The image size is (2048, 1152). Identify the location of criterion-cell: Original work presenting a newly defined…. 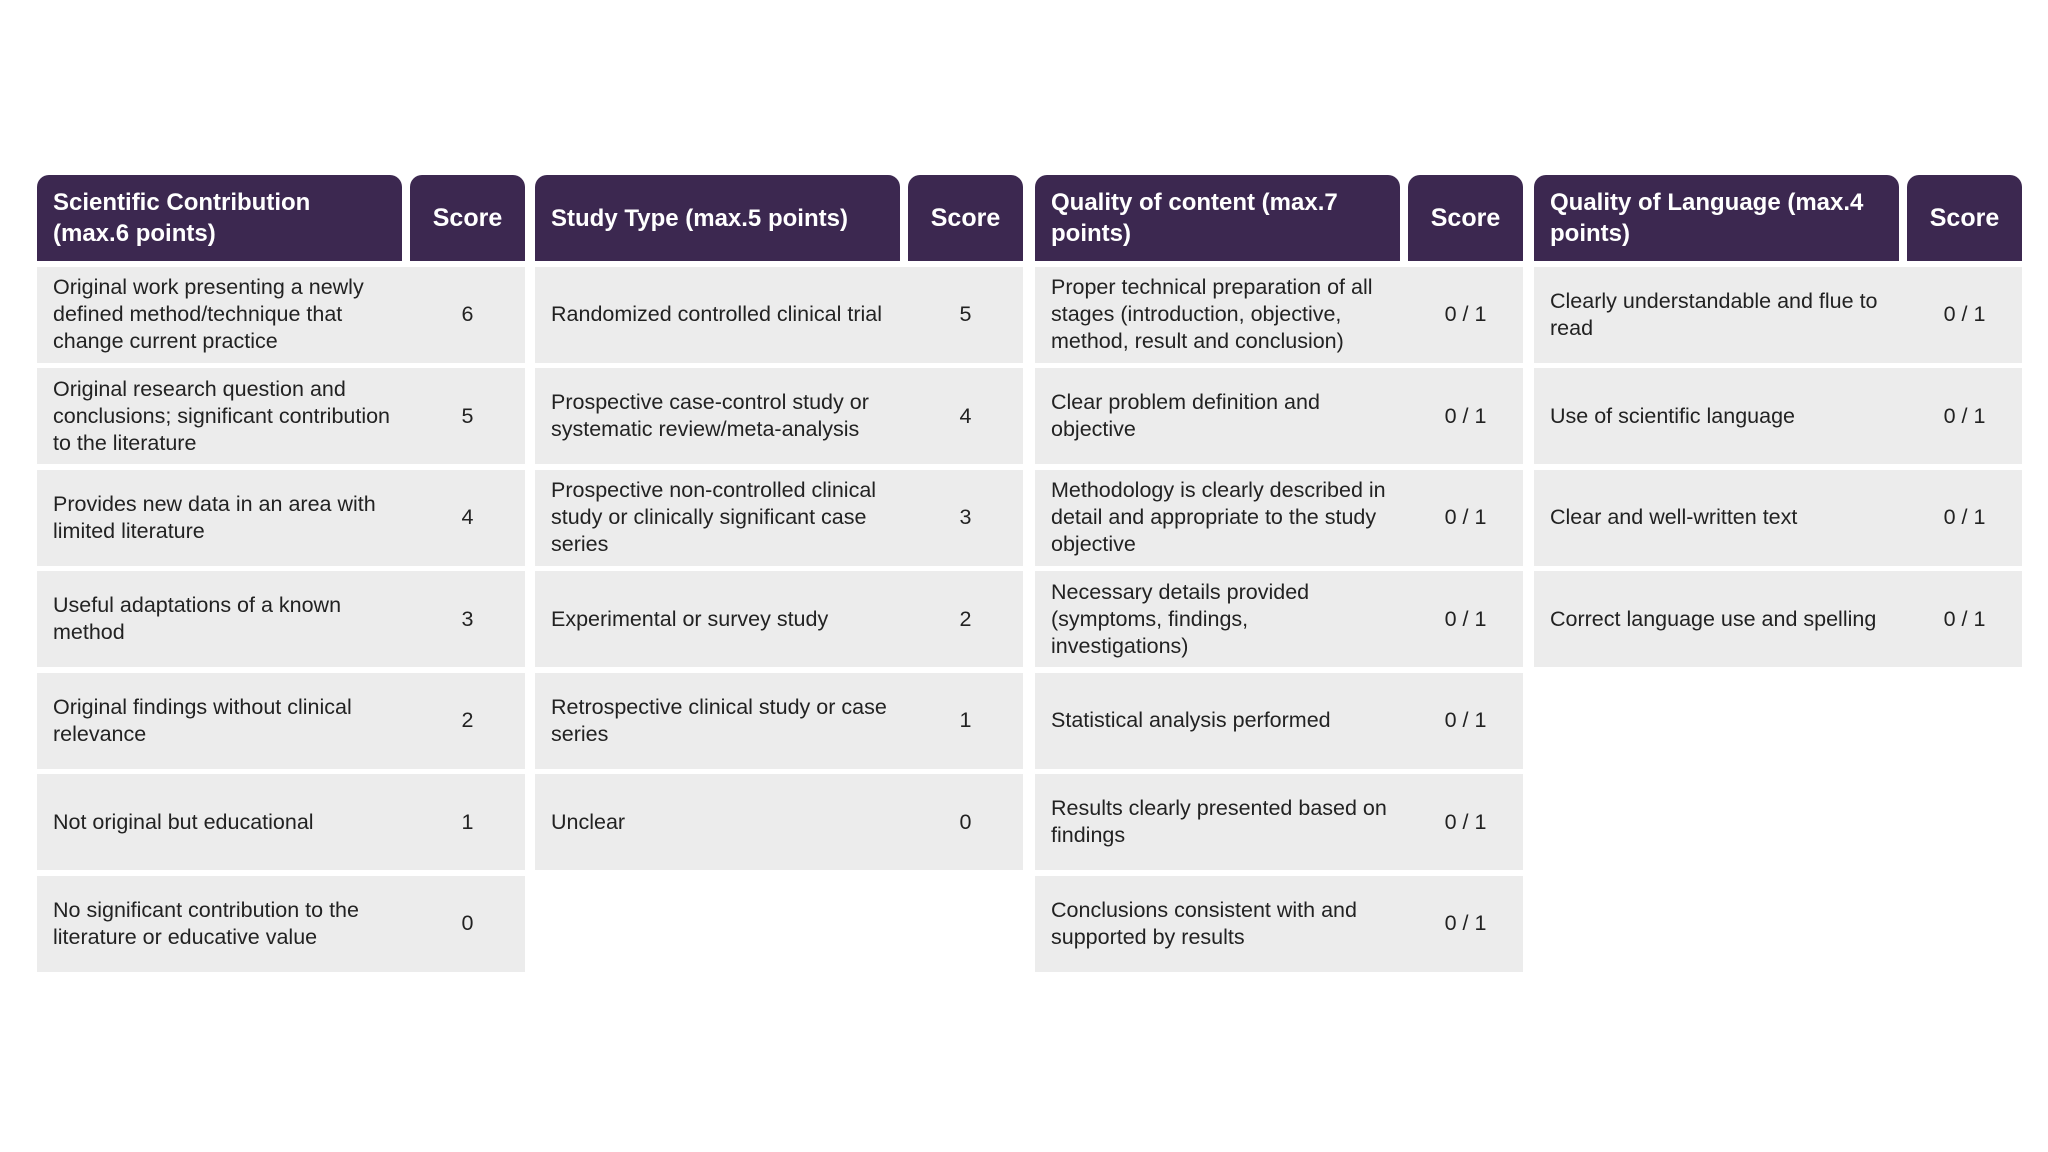
(223, 315).